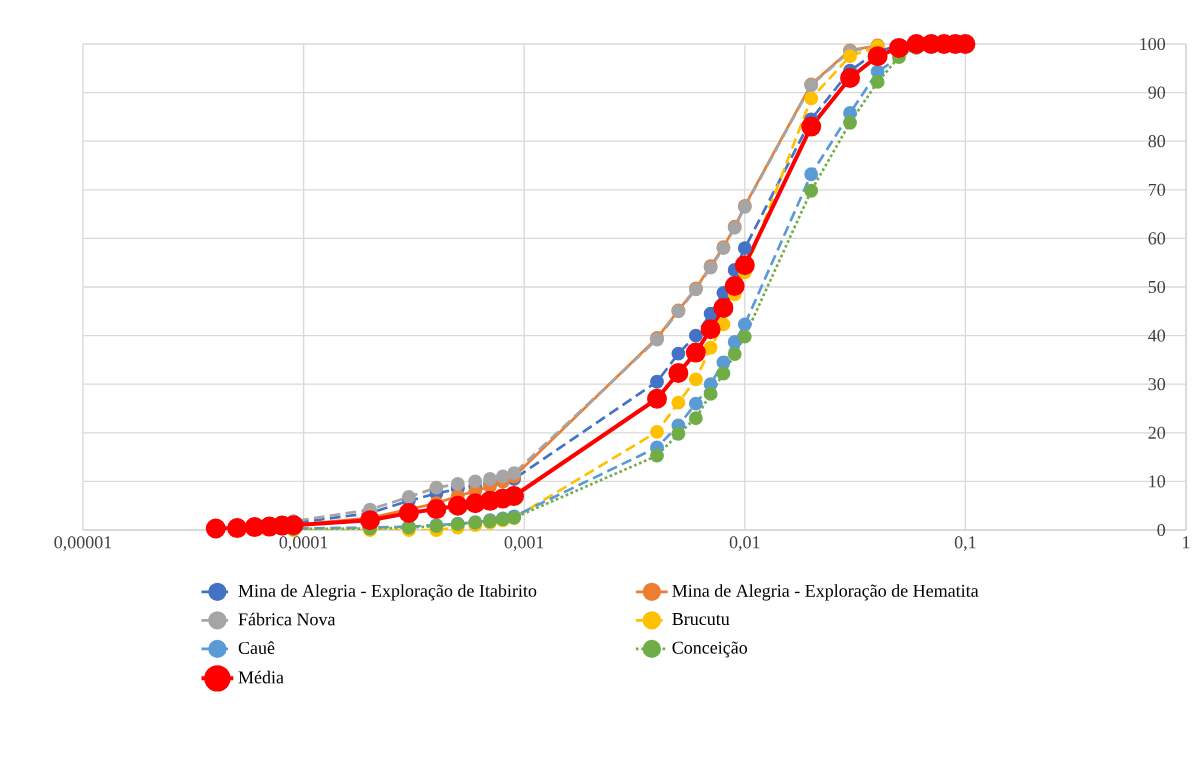 Image resolution: width=1194 pixels, height=767 pixels. I want to click on x-tick-label: 0,01, so click(744, 543).